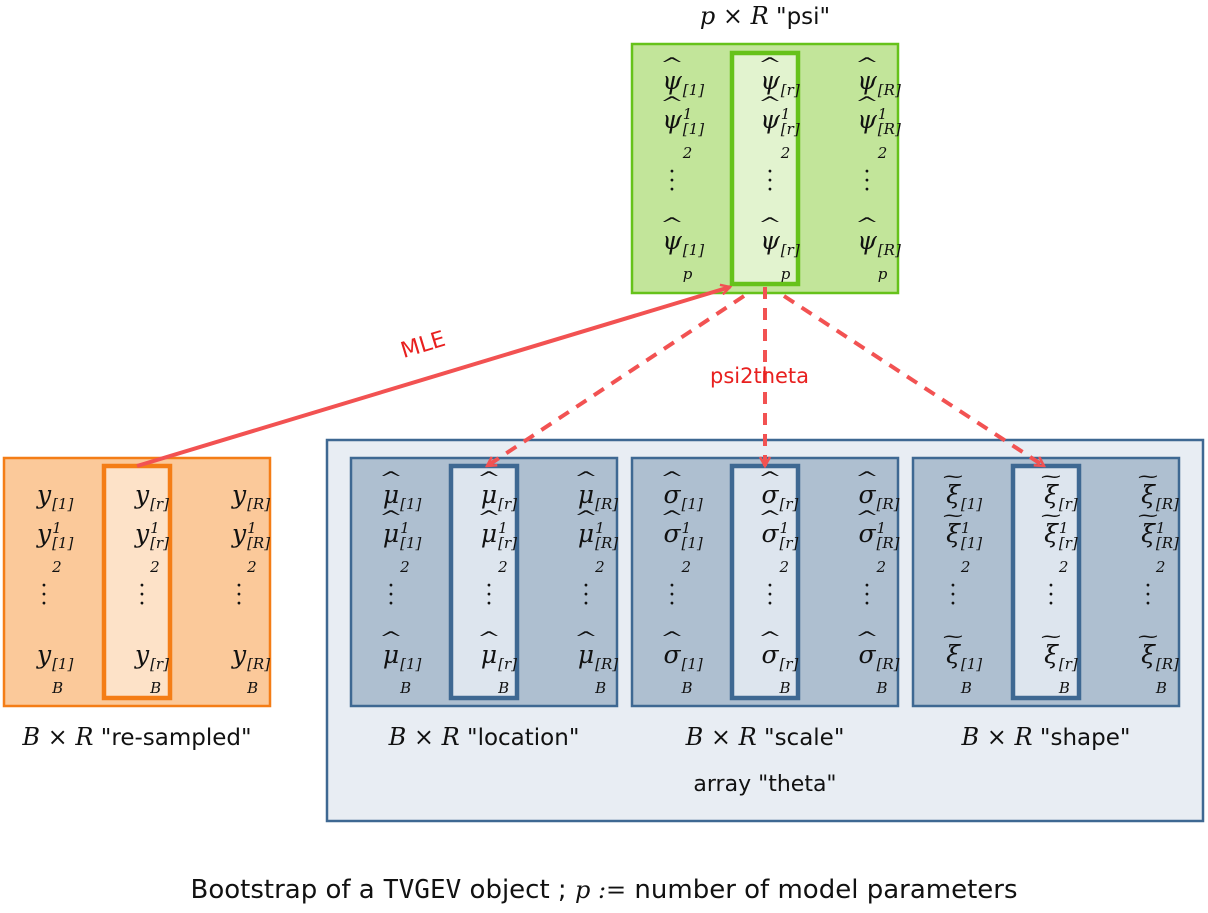 The image size is (1208, 913). I want to click on shape-entry: ξ[R]2, so click(1157, 547).